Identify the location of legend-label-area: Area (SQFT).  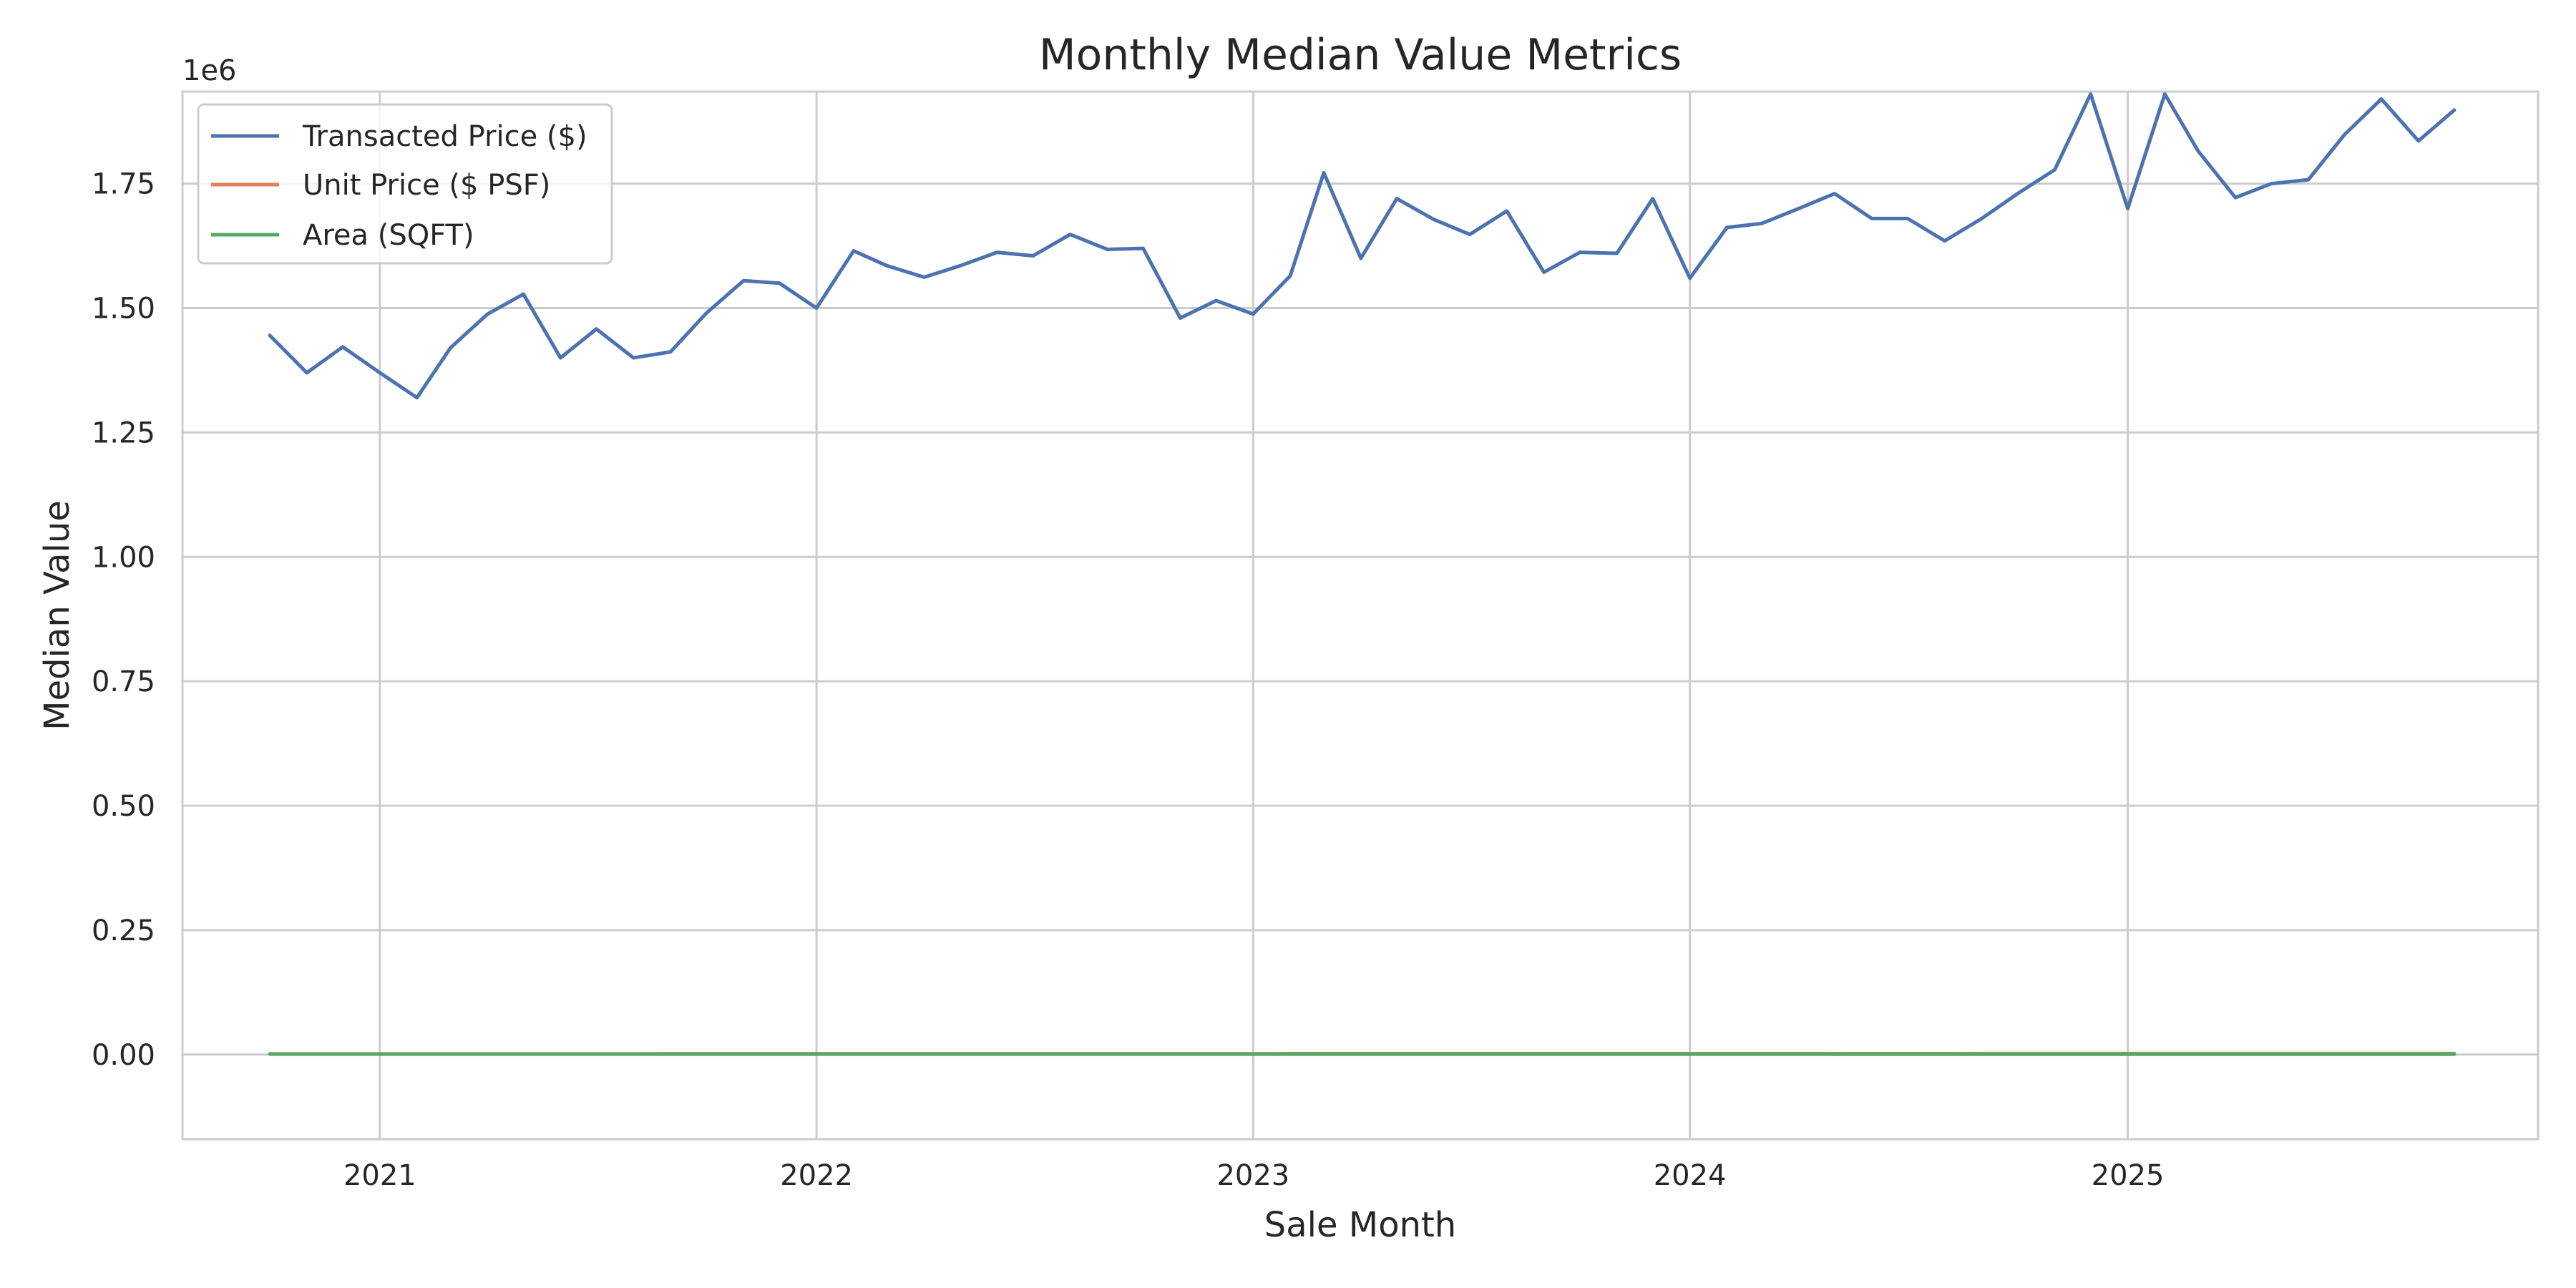
(389, 235).